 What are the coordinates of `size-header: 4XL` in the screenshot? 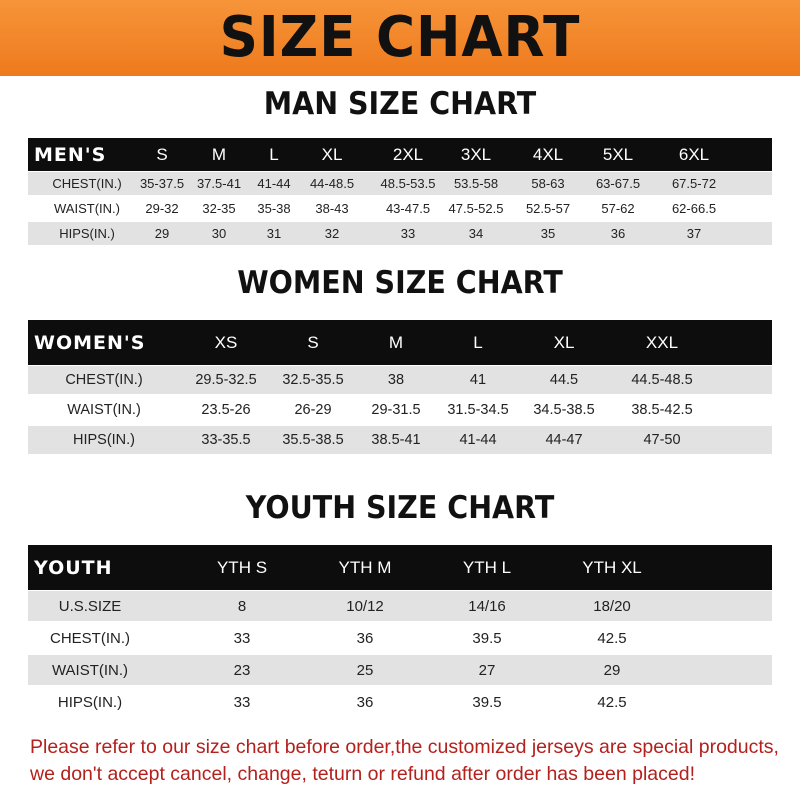 It's located at (548, 154).